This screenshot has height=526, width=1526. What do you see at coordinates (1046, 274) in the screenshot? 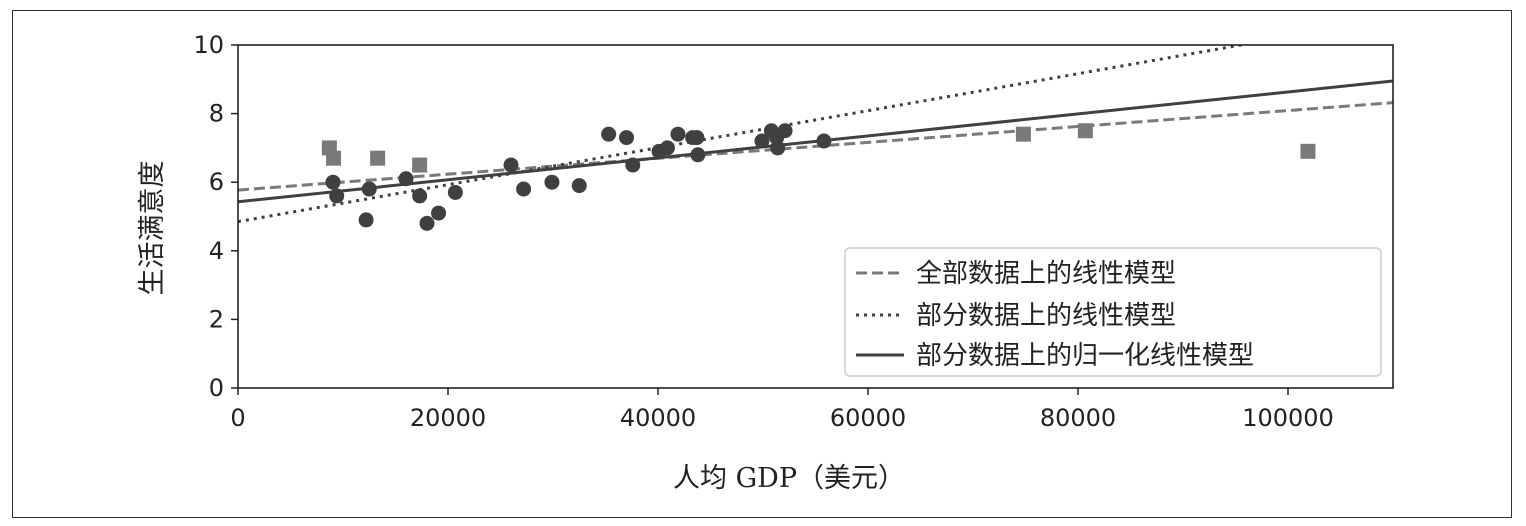
I see `legend-label-dashed: 全部数据上的线性模型` at bounding box center [1046, 274].